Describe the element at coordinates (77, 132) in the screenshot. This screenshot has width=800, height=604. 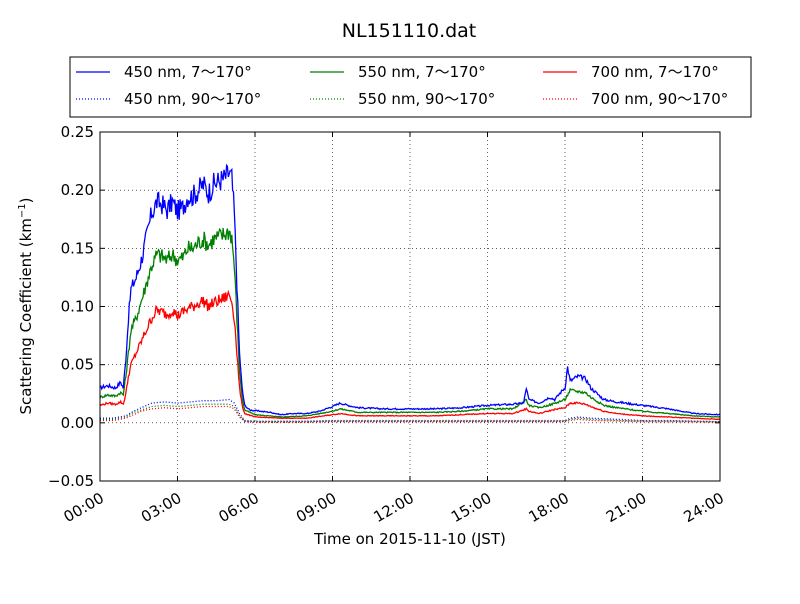
I see `y-tick-label: 0.25` at that location.